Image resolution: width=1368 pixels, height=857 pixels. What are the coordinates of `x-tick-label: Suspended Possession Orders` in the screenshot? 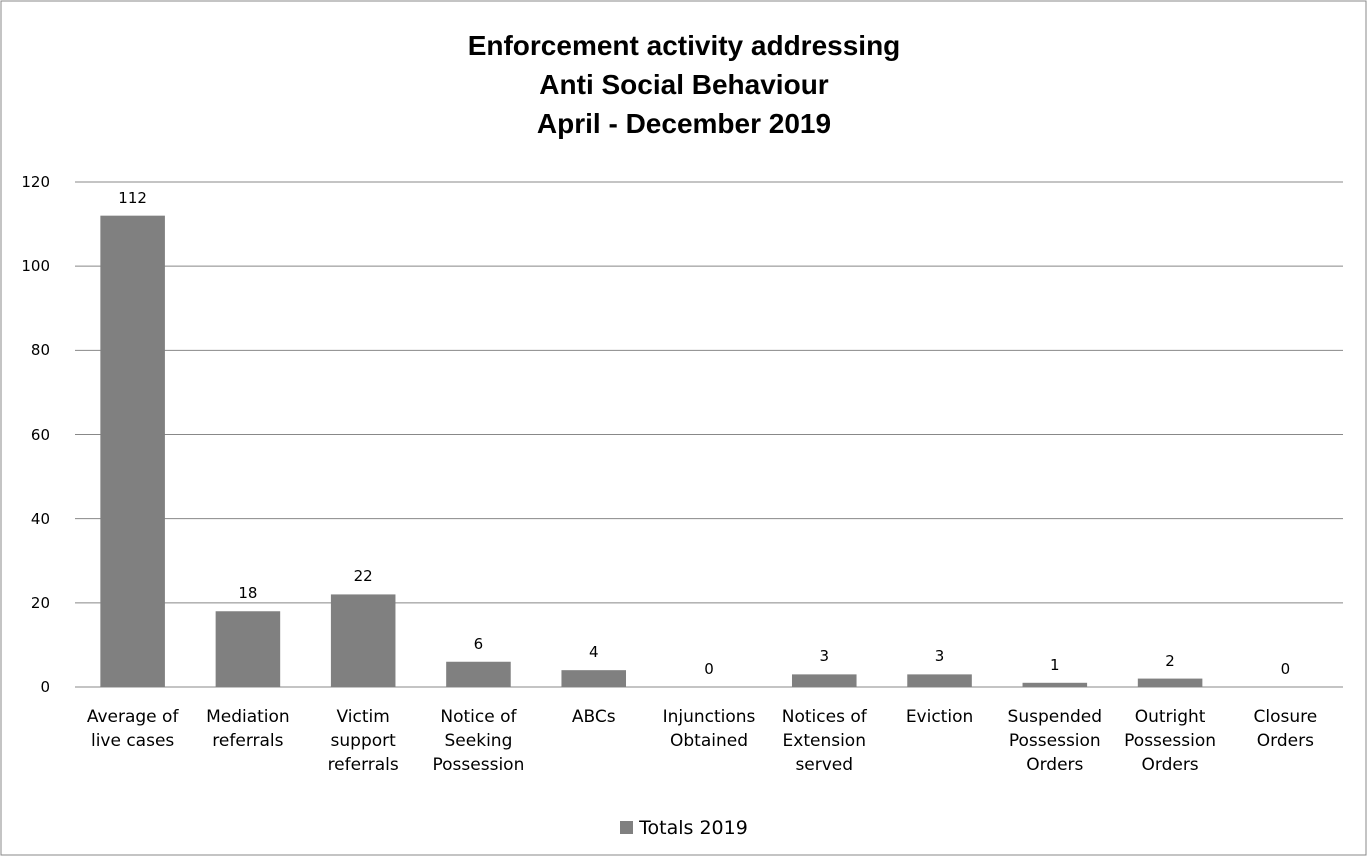 It's located at (1055, 741).